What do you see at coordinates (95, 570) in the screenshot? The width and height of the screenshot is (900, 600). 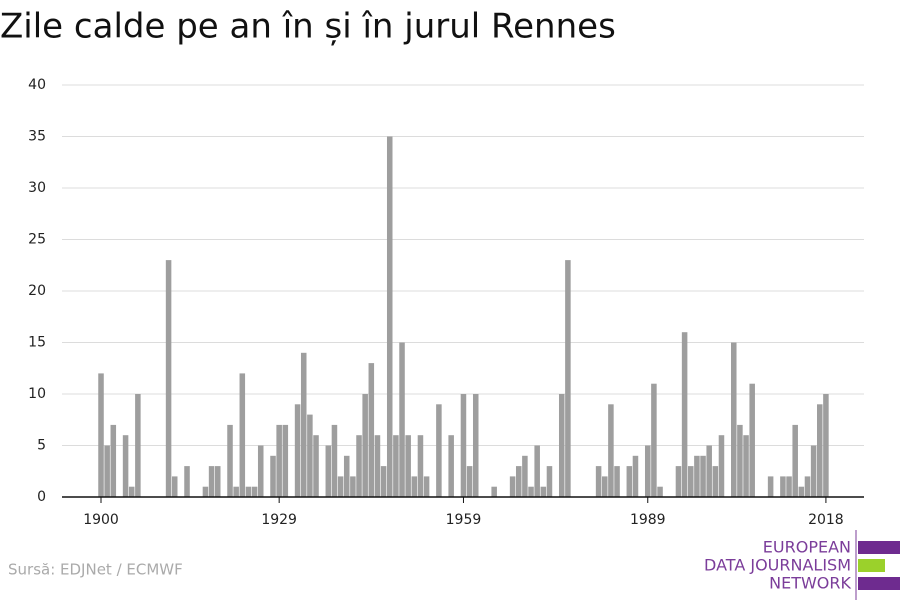 I see `source: Sursă: EDJNet / ECMWF` at bounding box center [95, 570].